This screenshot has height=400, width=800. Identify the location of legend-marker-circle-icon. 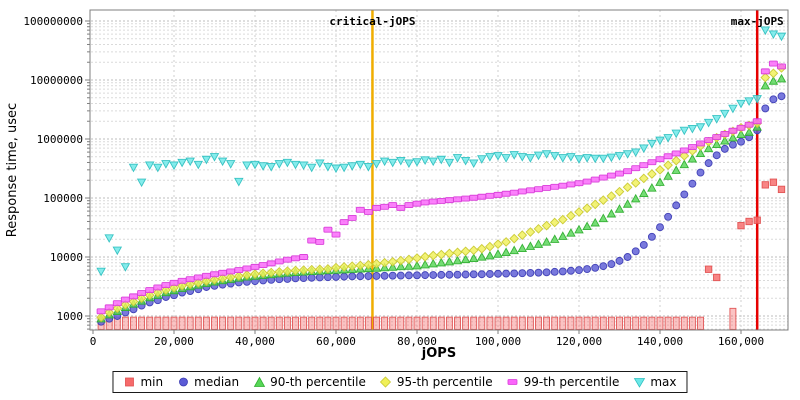
(183, 382).